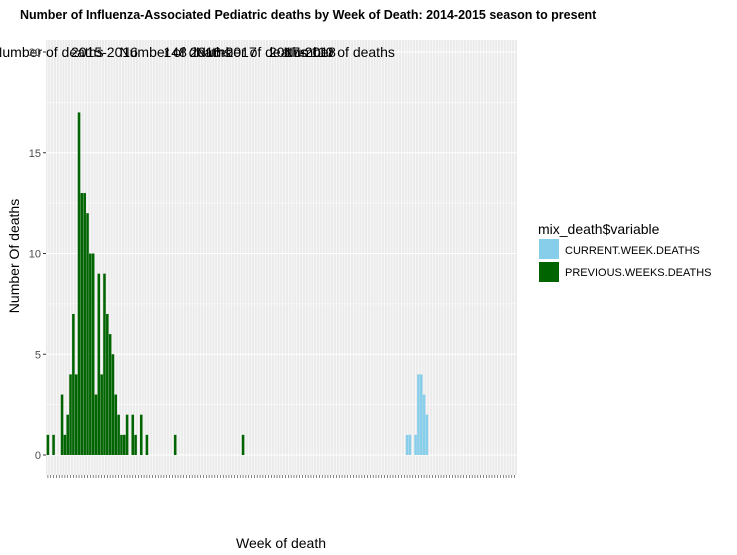 The width and height of the screenshot is (737, 555). I want to click on legend-label-previous: PREVIOUS.WEEKS.DEATHS, so click(638, 273).